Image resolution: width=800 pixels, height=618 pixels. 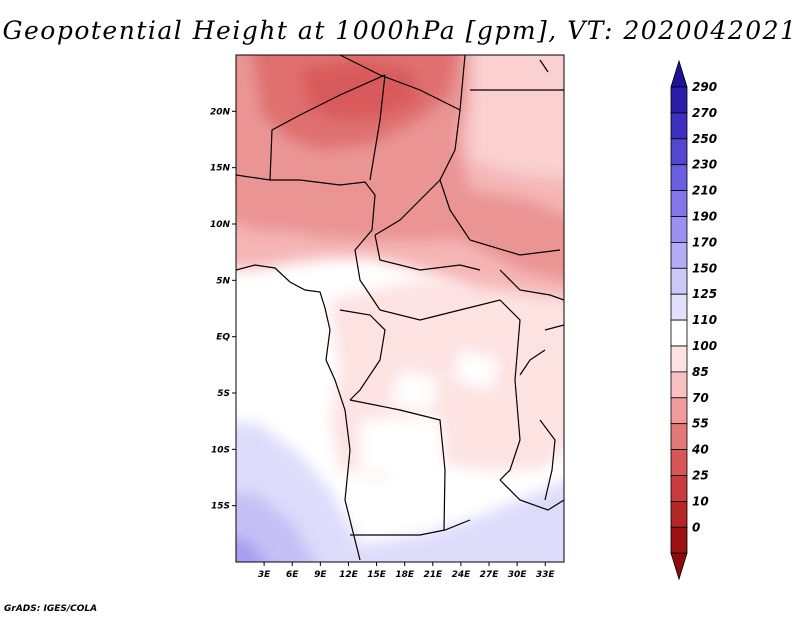 I want to click on lon-tick-label: 18E, so click(x=405, y=575).